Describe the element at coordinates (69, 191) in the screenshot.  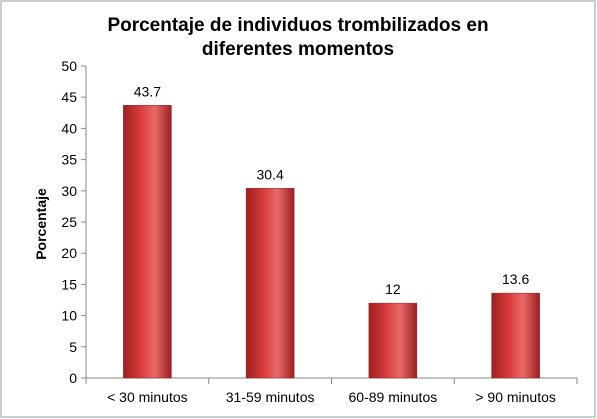
I see `y-tick-label: 30` at that location.